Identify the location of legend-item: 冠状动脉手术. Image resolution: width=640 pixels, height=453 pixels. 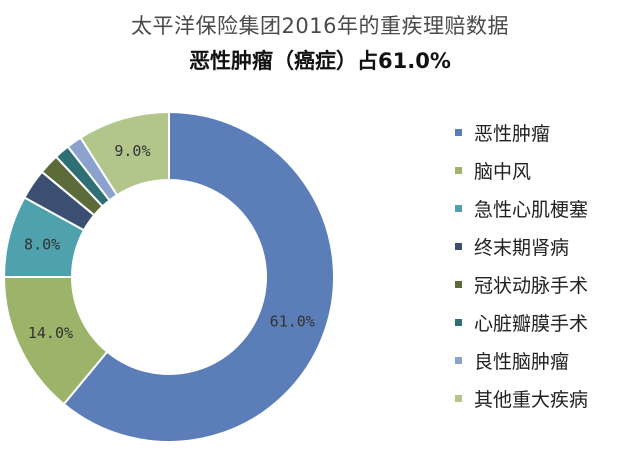
(545, 284).